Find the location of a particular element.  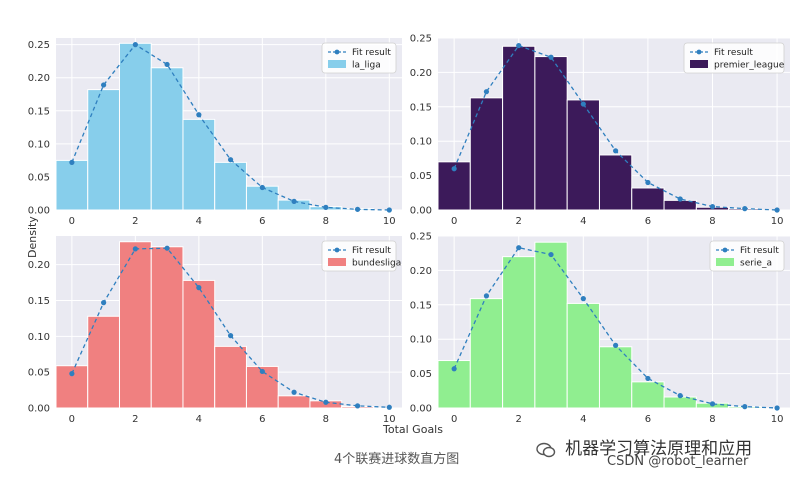

watermark-subtitle: CSDN @robot_learner is located at coordinates (678, 461).